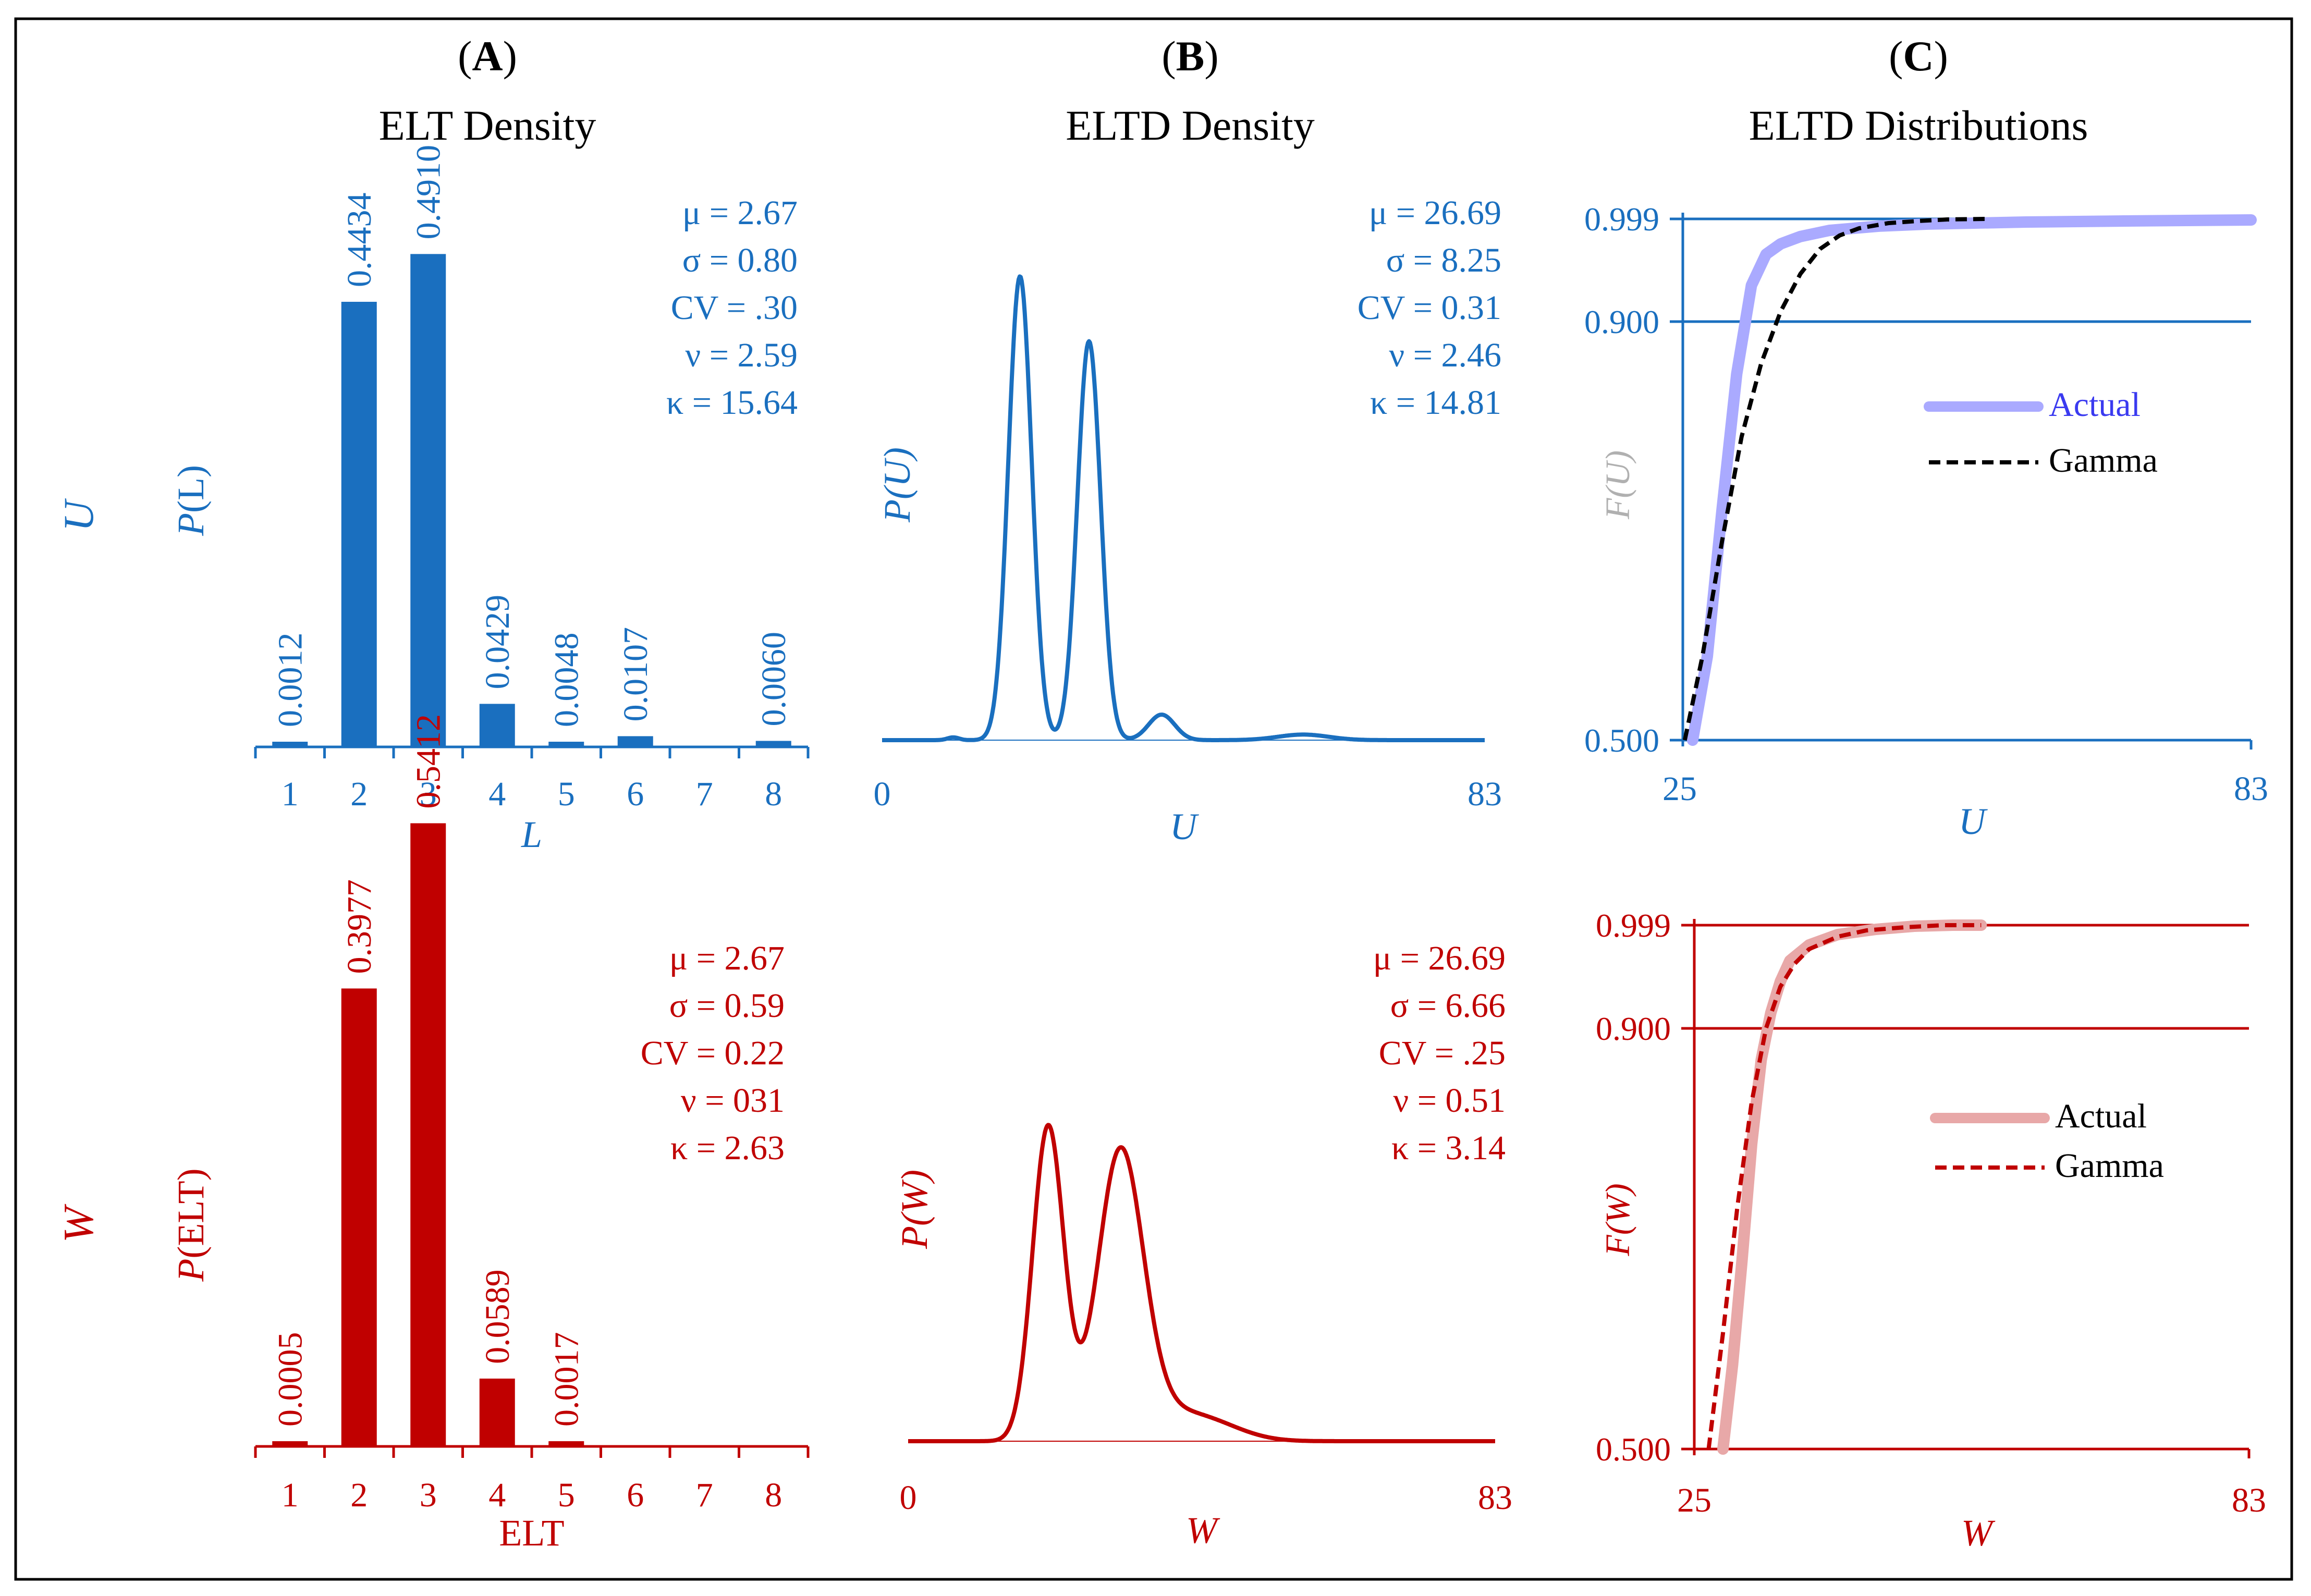 This screenshot has width=2311, height=1596. Describe the element at coordinates (734, 308) in the screenshot. I see `stat-line: CV = .30` at that location.